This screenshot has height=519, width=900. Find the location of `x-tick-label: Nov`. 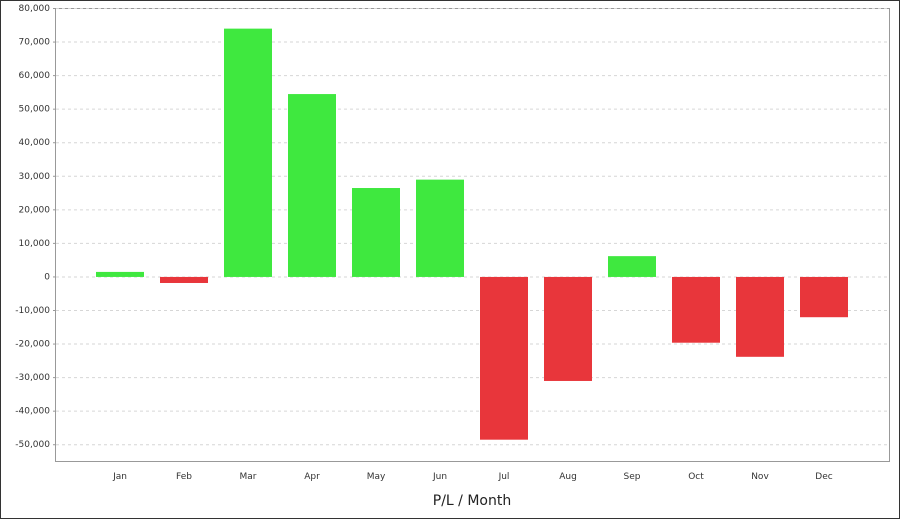

x-tick-label: Nov is located at coordinates (760, 477).